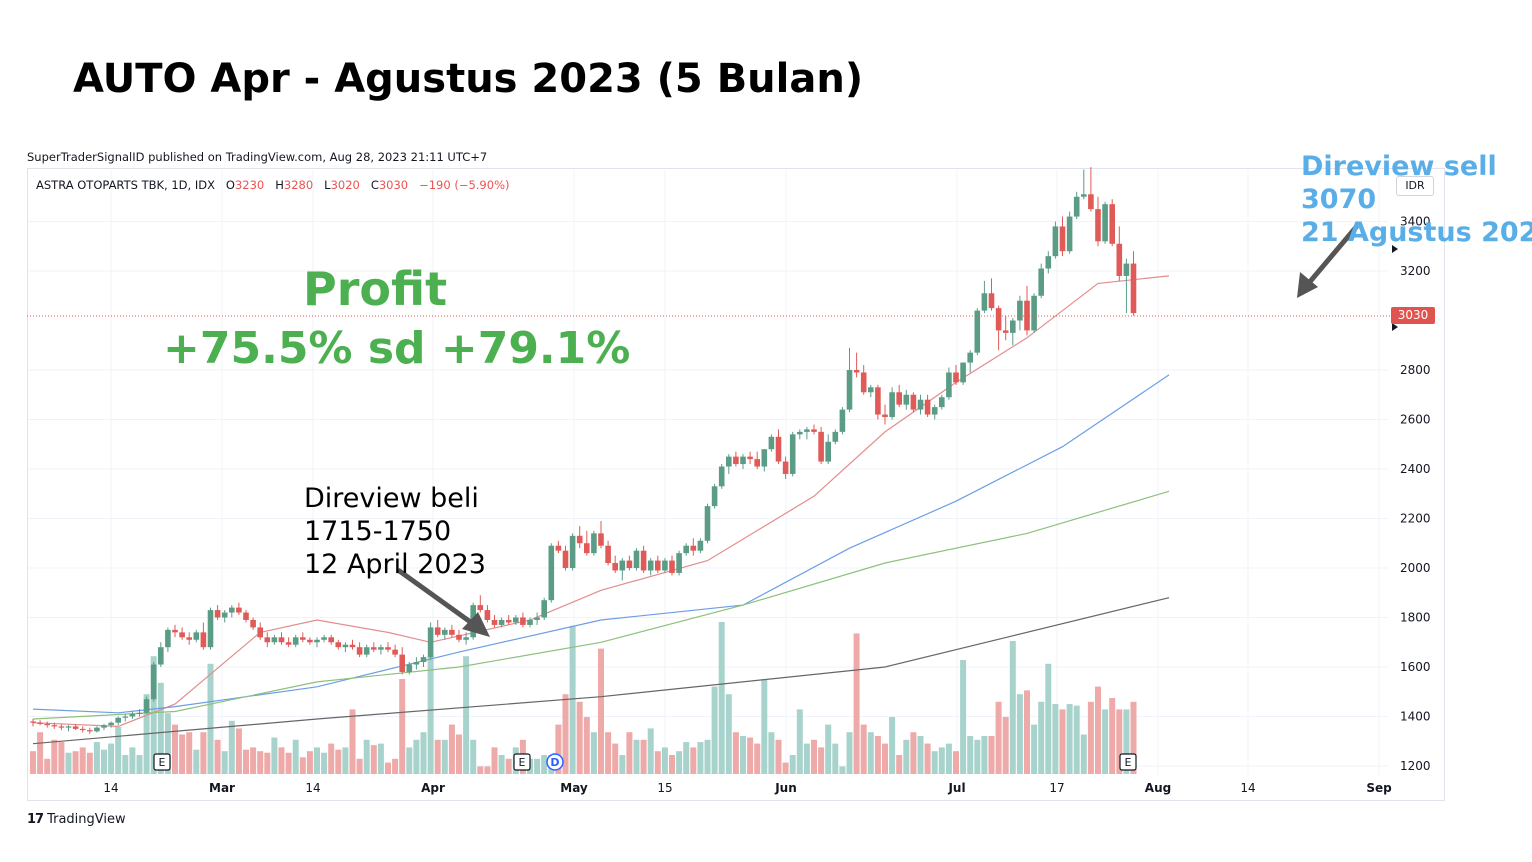 The width and height of the screenshot is (1532, 862). Describe the element at coordinates (1379, 788) in the screenshot. I see `time-tick-label: Sep` at that location.